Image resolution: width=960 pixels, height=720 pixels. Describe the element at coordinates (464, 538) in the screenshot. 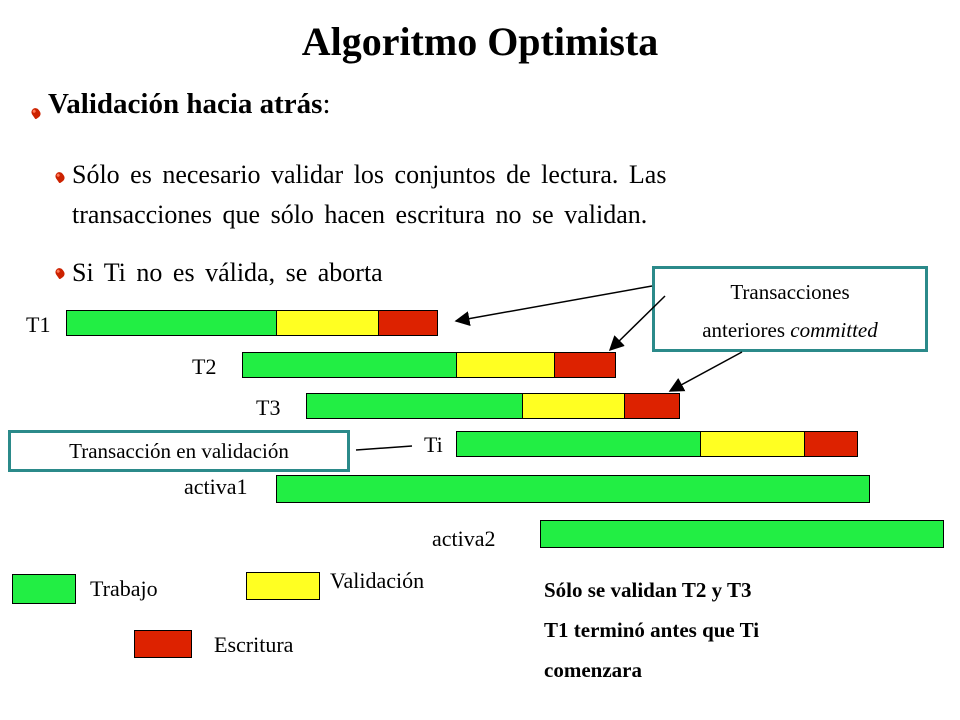

I see `activa2-label: activa2` at that location.